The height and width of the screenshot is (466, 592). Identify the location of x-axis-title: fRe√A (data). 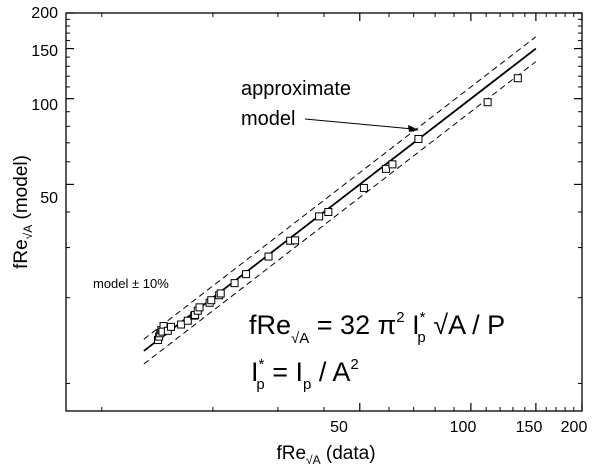
(325, 454).